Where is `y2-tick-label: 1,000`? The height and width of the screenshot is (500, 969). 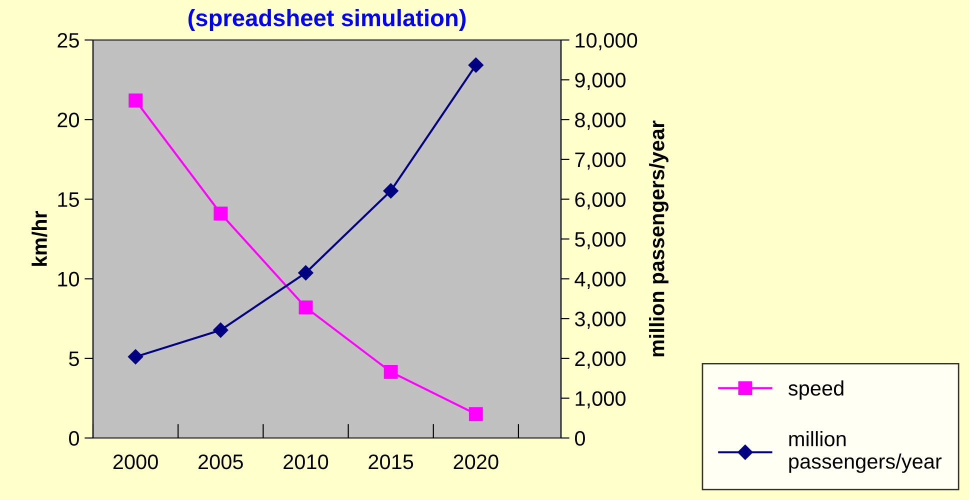 y2-tick-label: 1,000 is located at coordinates (601, 399).